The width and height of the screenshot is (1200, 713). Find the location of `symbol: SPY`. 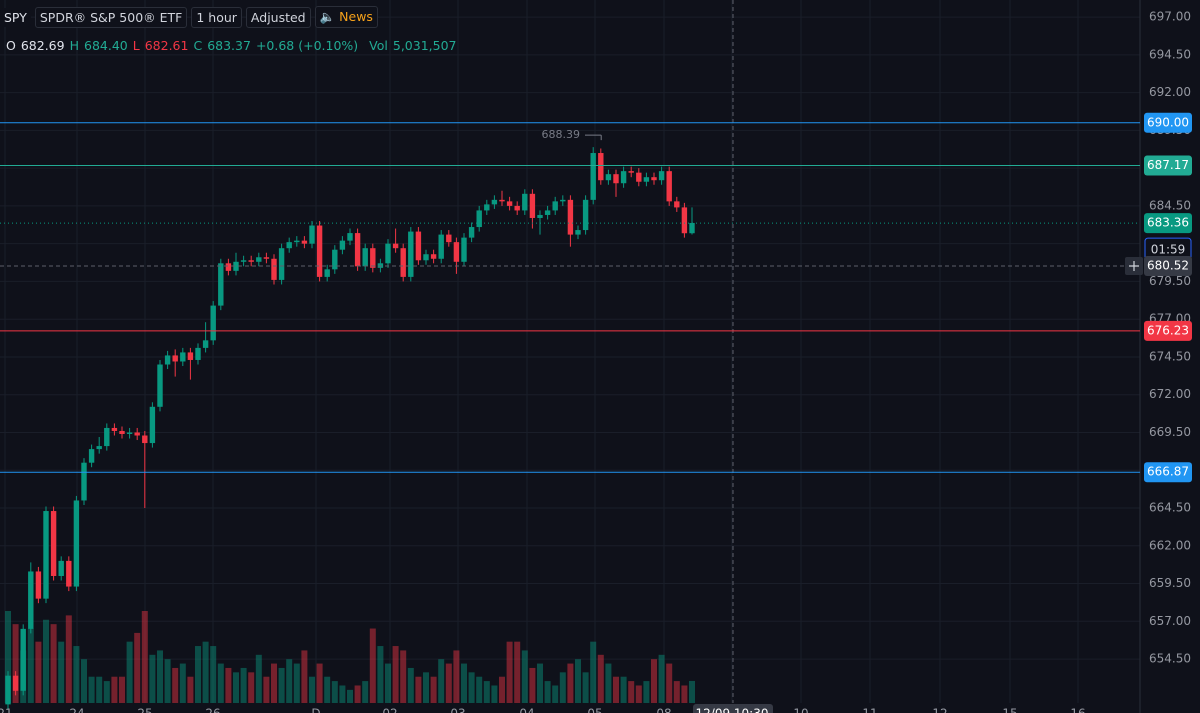

symbol: SPY is located at coordinates (15, 17).